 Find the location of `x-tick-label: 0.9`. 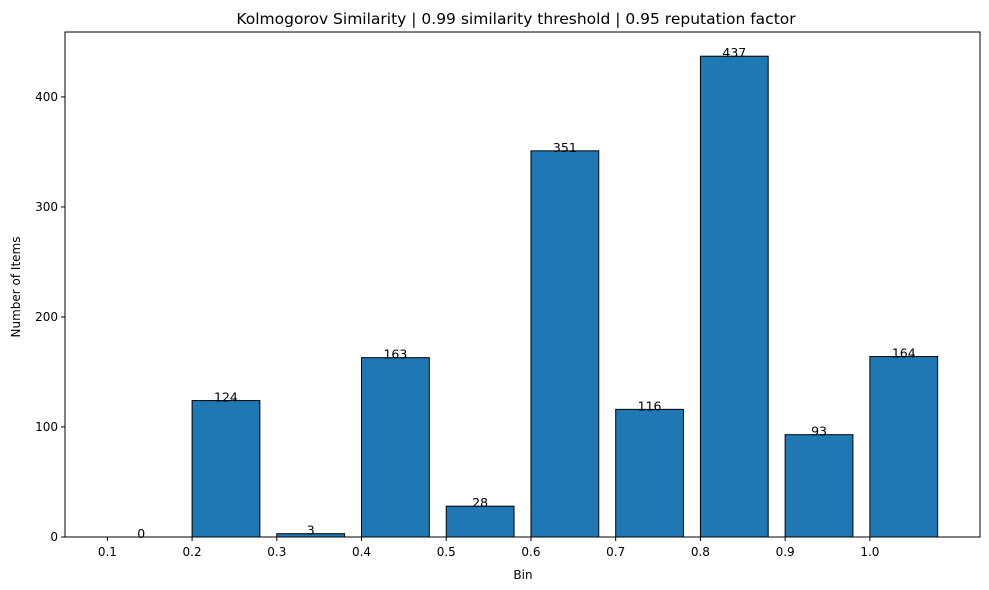

x-tick-label: 0.9 is located at coordinates (785, 552).